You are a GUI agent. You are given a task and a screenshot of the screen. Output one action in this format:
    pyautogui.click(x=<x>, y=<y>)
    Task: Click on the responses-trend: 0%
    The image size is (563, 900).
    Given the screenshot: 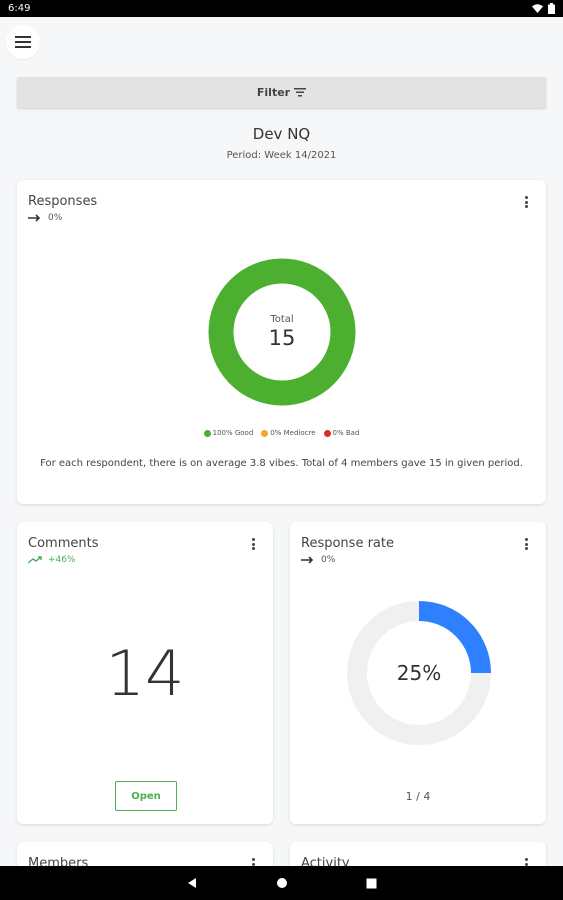 What is the action you would take?
    pyautogui.click(x=45, y=218)
    